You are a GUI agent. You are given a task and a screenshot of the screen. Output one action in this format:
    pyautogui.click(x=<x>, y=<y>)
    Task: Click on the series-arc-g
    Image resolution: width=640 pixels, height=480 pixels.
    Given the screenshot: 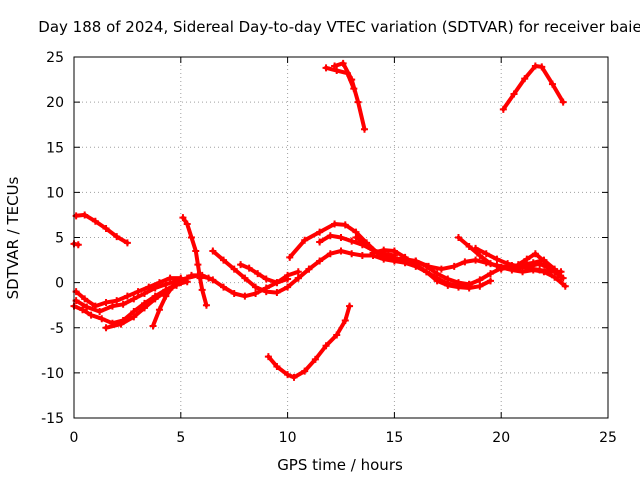 What is the action you would take?
    pyautogui.click(x=167, y=304)
    